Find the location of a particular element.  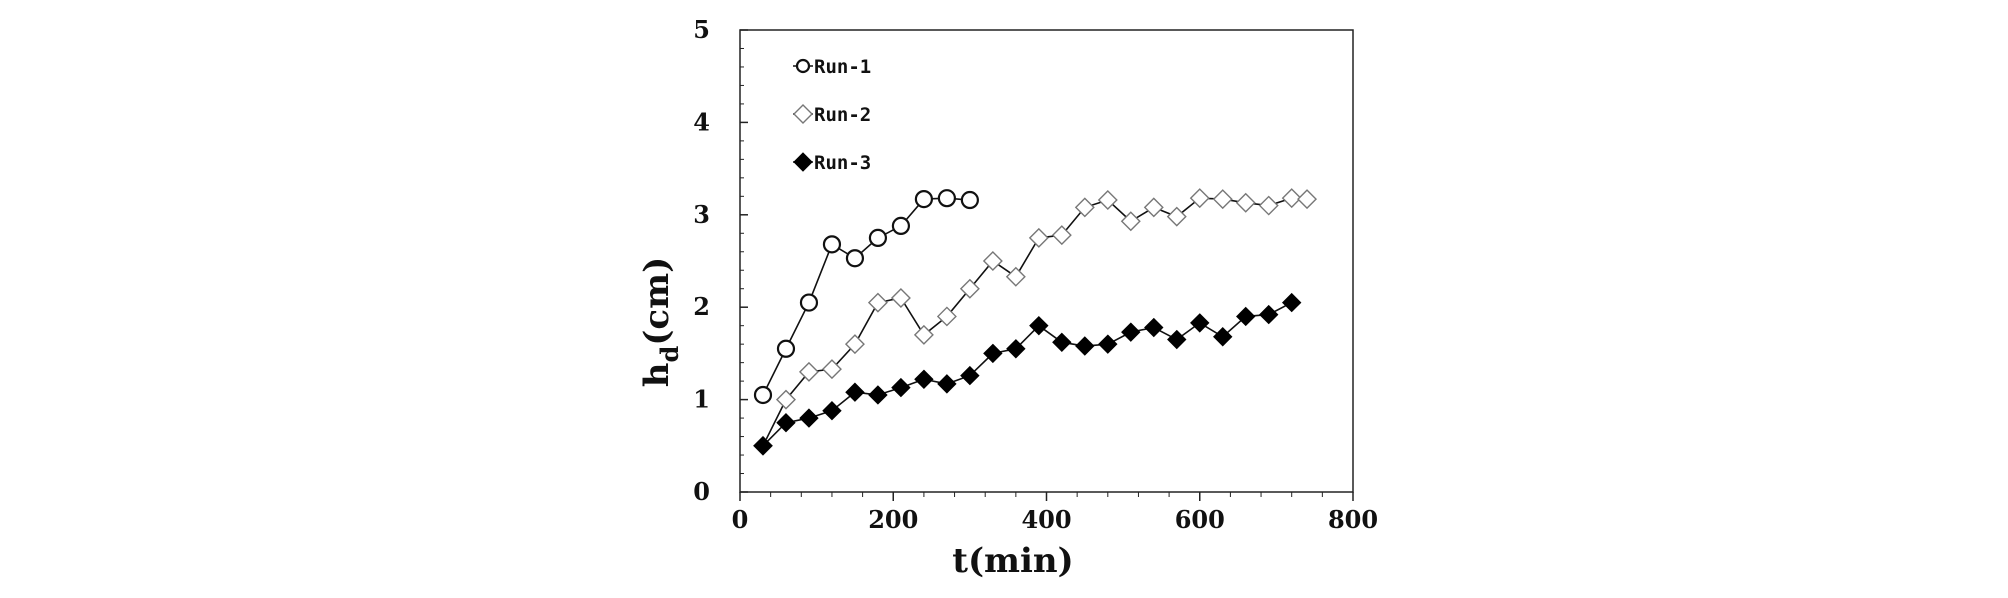

x-tick-label: 600 is located at coordinates (1200, 519).